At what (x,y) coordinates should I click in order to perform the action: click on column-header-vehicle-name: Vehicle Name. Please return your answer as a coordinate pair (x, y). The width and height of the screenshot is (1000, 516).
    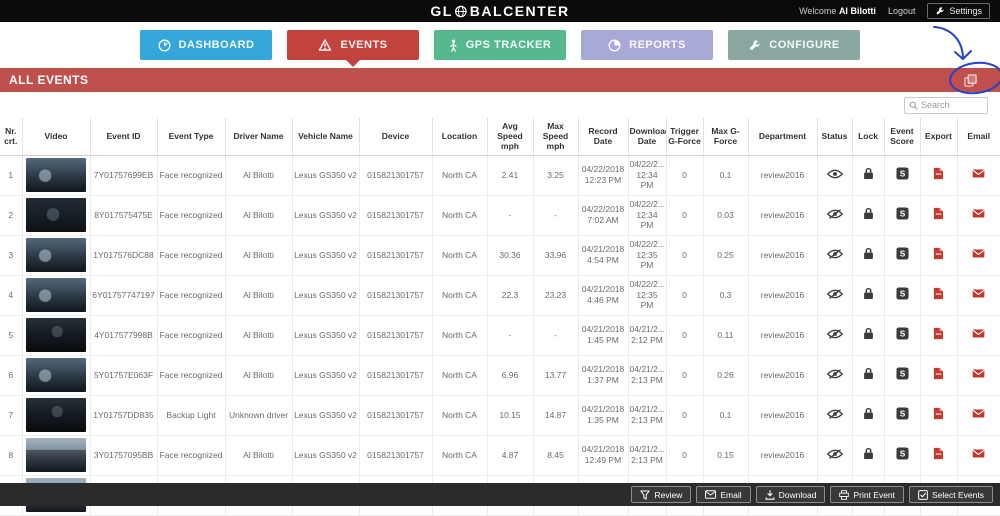
    Looking at the image, I should click on (326, 137).